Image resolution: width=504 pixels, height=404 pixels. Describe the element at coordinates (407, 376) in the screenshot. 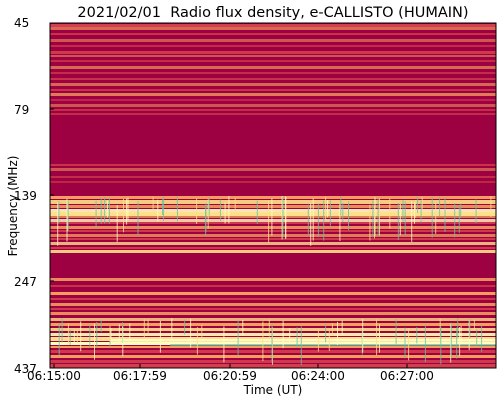

I see `x-tick-label: 06:27:00` at that location.